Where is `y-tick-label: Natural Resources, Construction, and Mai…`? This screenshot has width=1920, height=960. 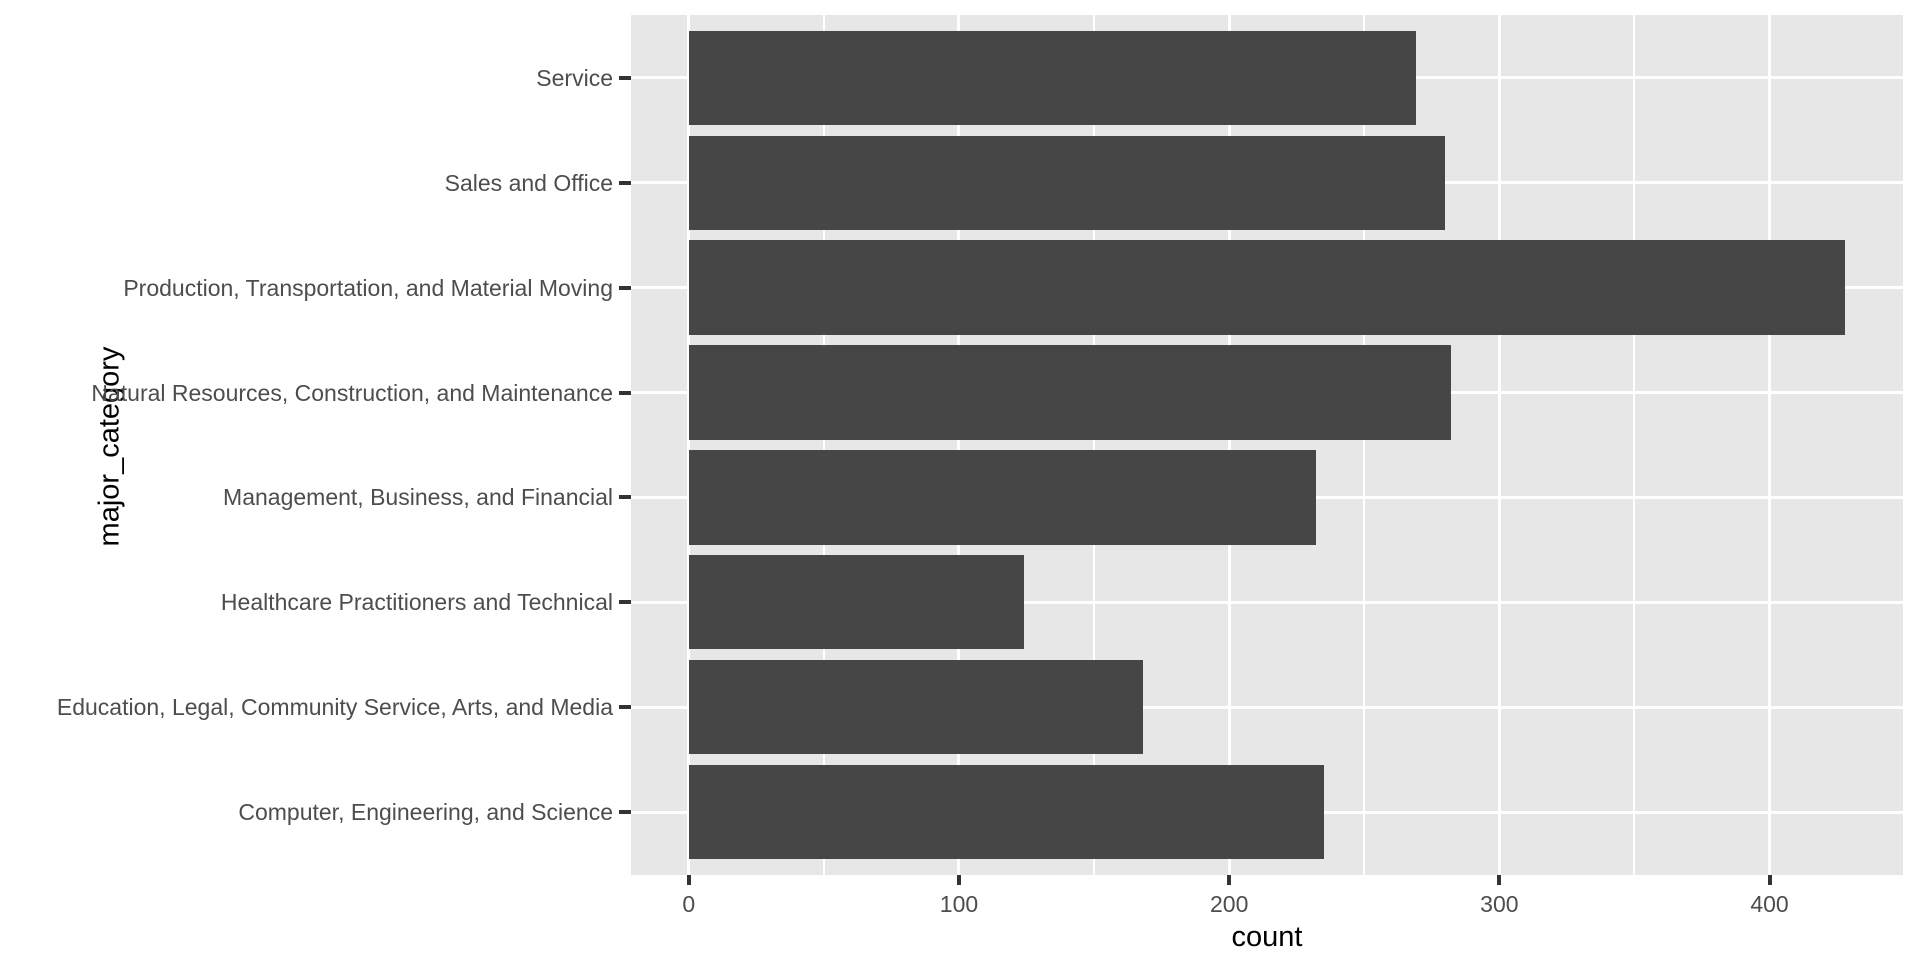 y-tick-label: Natural Resources, Construction, and Mai… is located at coordinates (352, 392).